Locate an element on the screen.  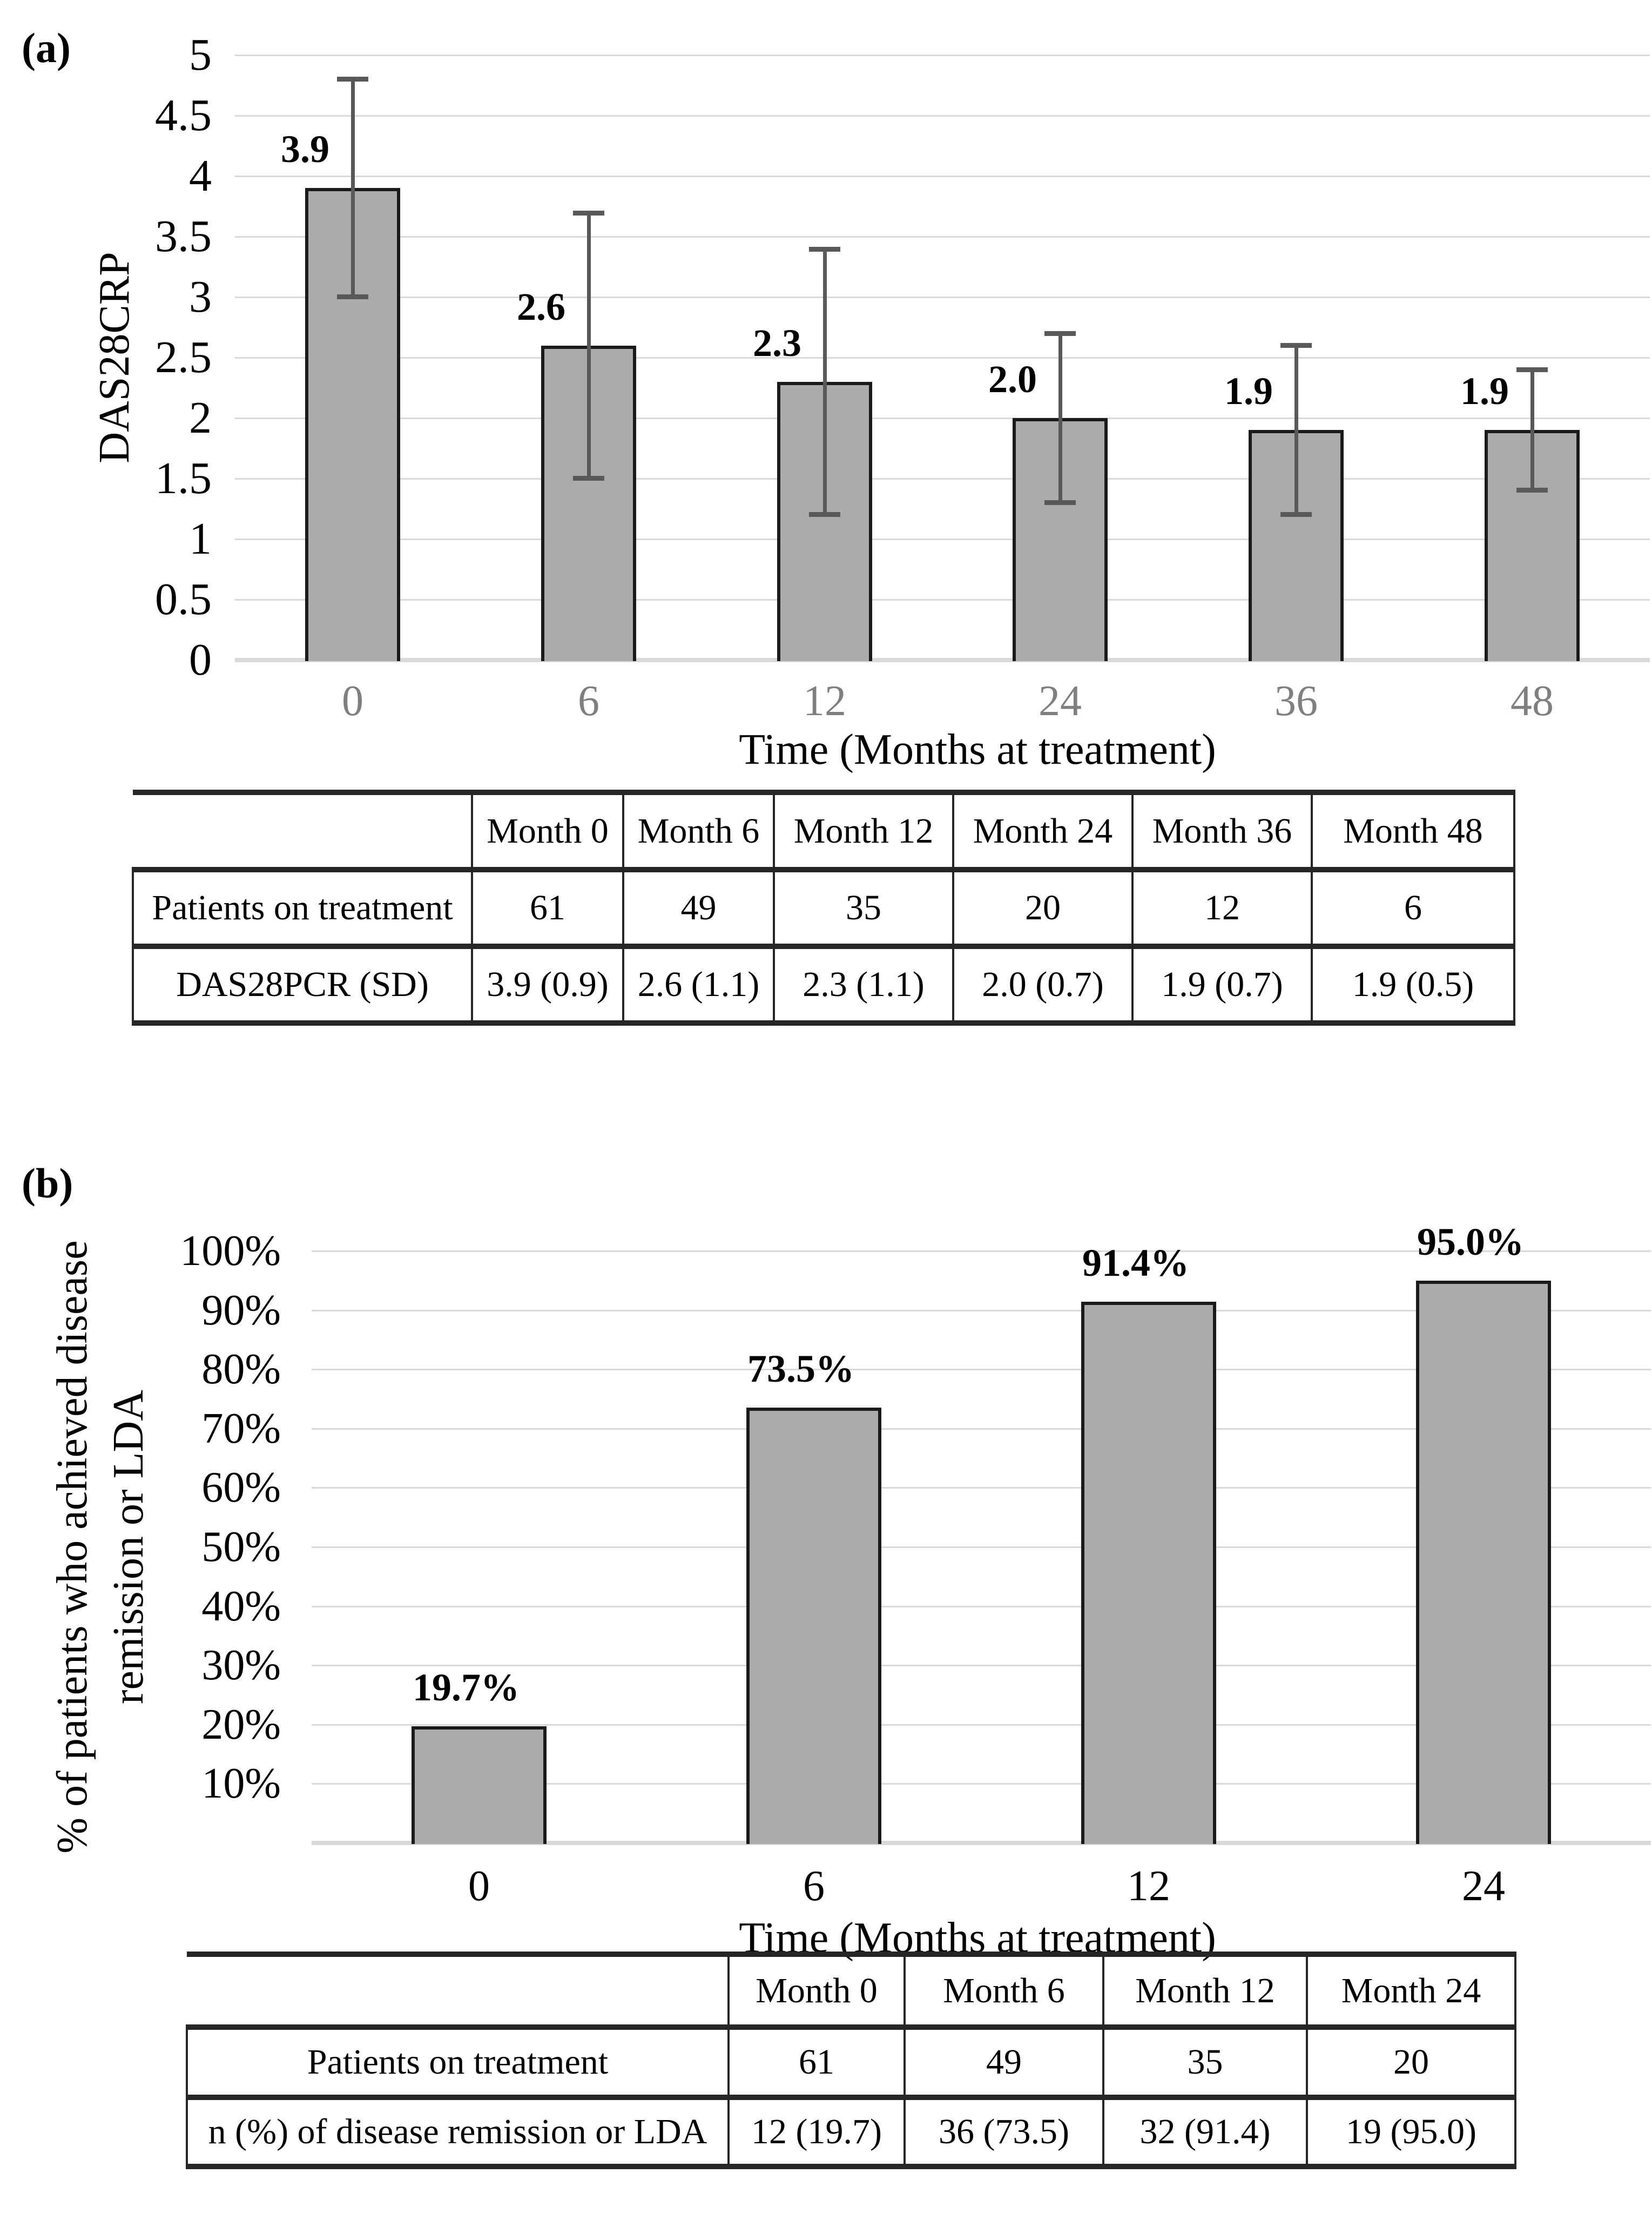
y-tick-label: 80% is located at coordinates (241, 1369).